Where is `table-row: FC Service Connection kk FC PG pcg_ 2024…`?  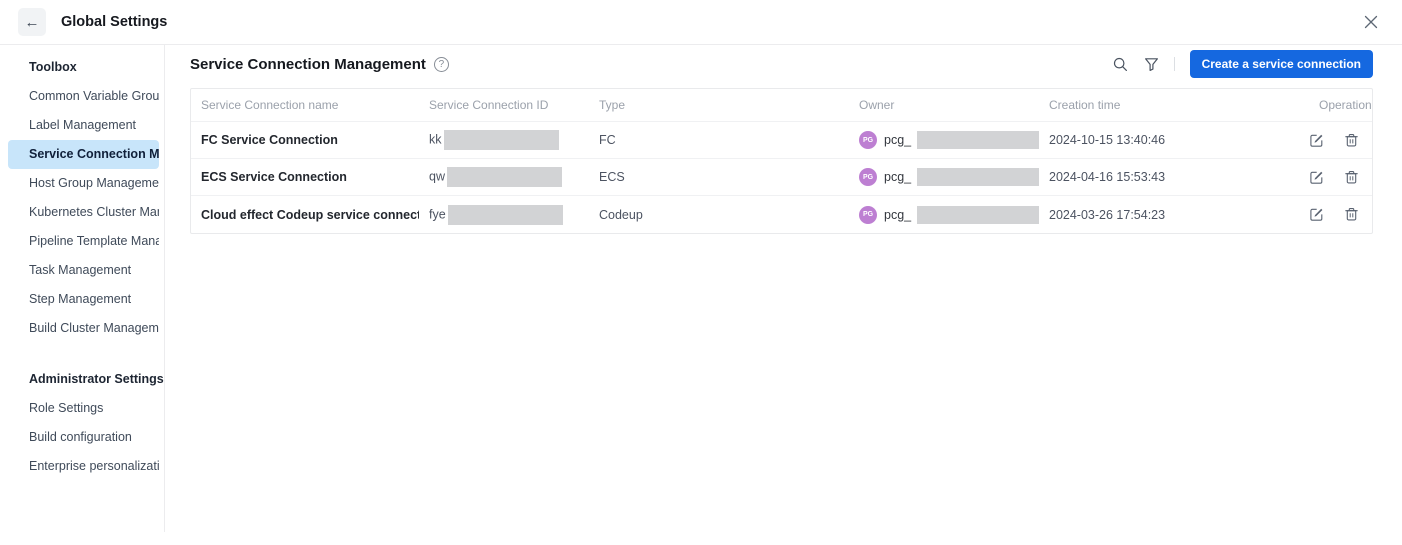
table-row: FC Service Connection kk FC PG pcg_ 2024… is located at coordinates (781, 140).